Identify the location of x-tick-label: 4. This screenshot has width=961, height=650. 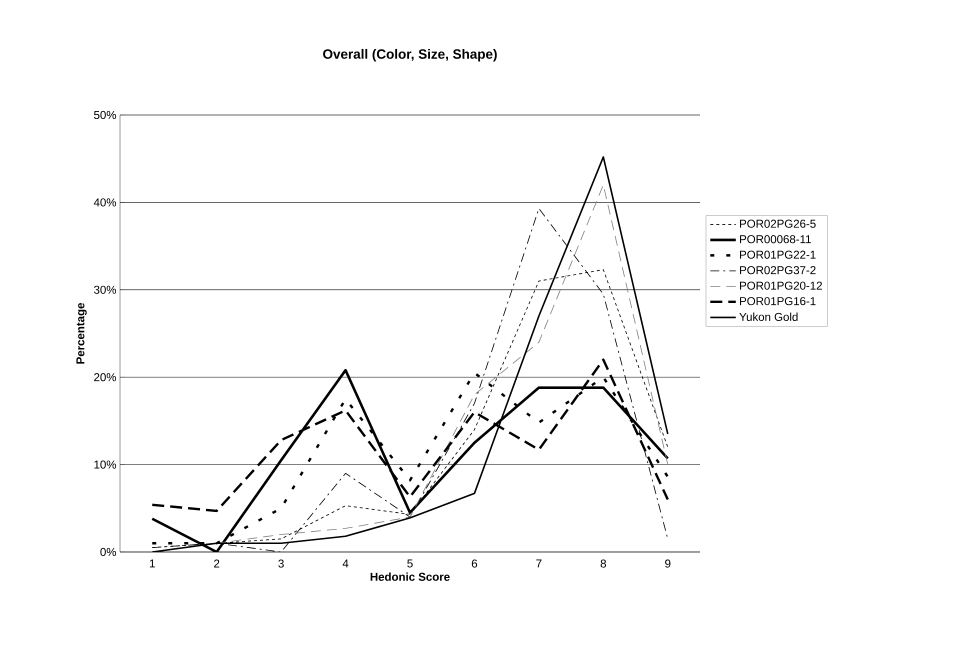
(345, 564).